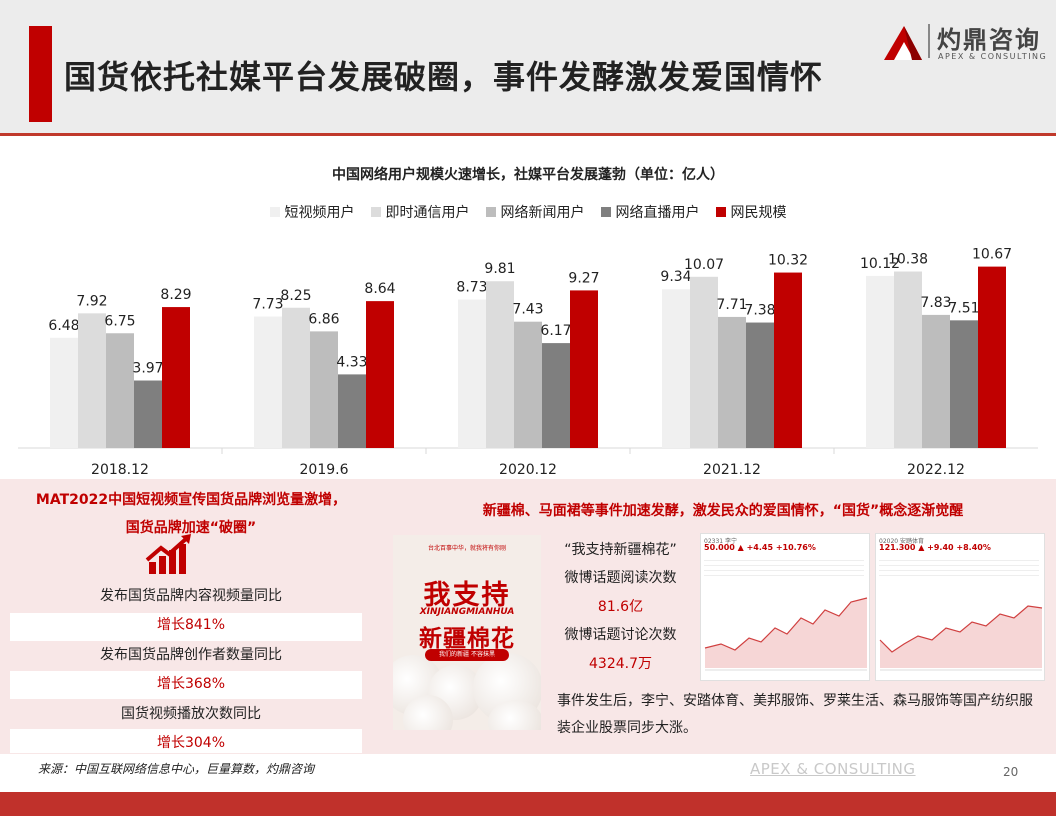  I want to click on metric-value: 增长841%, so click(191, 625).